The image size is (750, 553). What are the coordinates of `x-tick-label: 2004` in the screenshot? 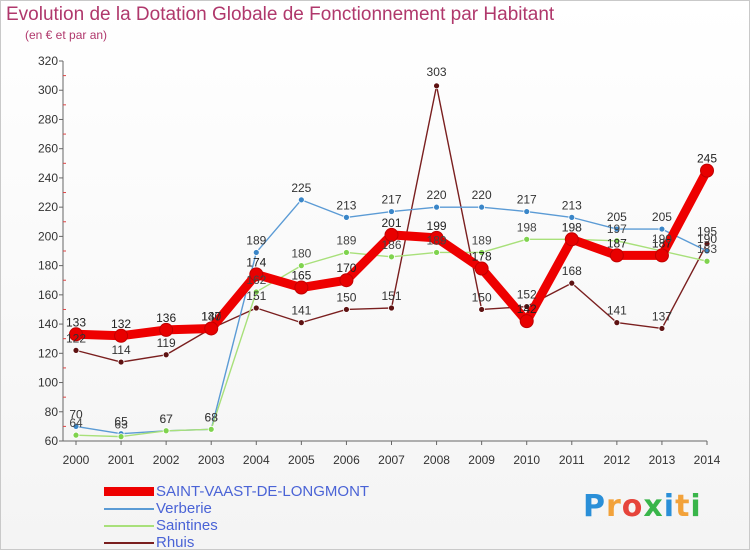 It's located at (256, 460).